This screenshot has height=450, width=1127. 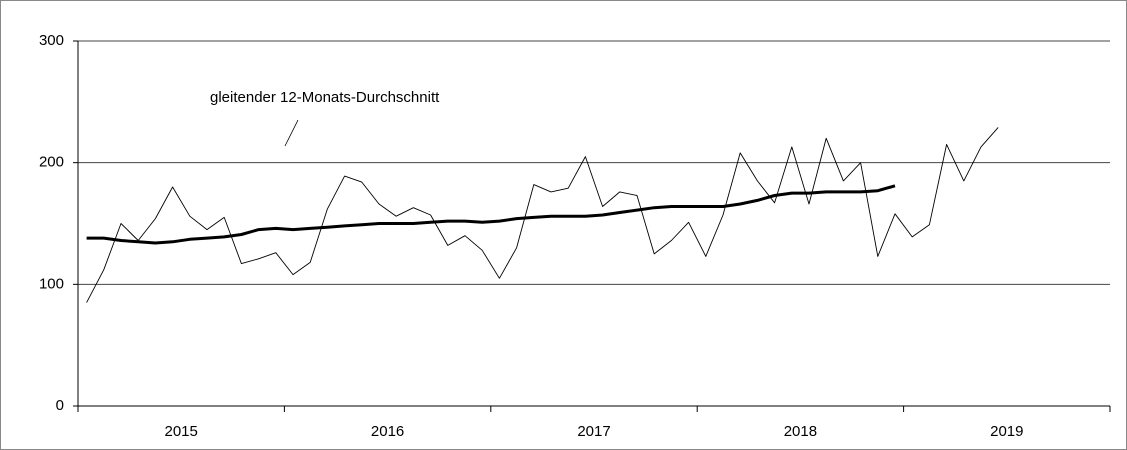 I want to click on x-tick-label: 2017, so click(x=593, y=431).